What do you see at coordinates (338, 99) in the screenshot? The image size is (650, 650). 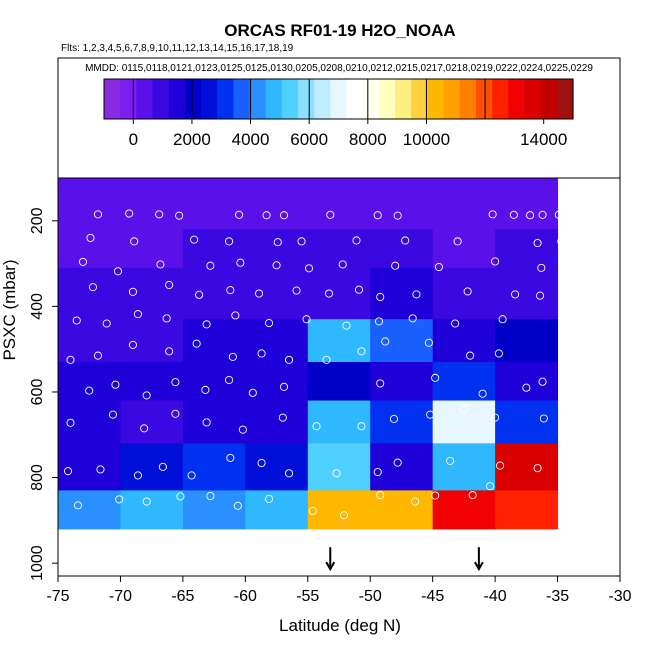 I see `colorbar-border` at bounding box center [338, 99].